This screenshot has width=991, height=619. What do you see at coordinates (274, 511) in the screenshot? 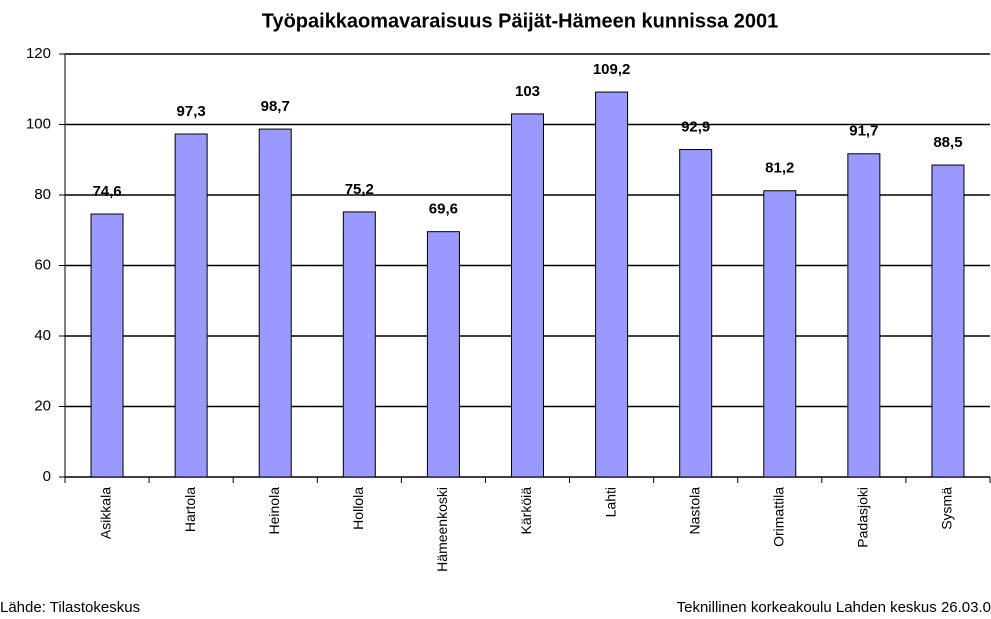
I see `x-tick-label: Heinola` at bounding box center [274, 511].